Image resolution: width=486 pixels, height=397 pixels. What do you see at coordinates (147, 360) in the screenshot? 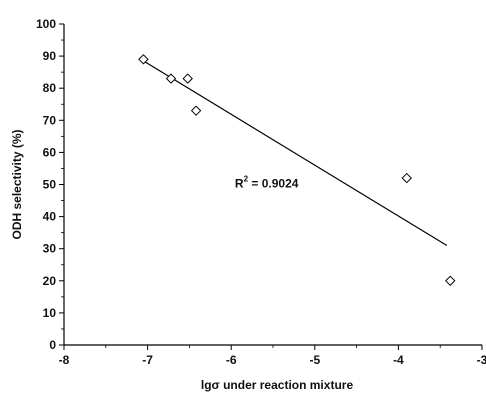
I see `x-tick-label: -7` at bounding box center [147, 360].